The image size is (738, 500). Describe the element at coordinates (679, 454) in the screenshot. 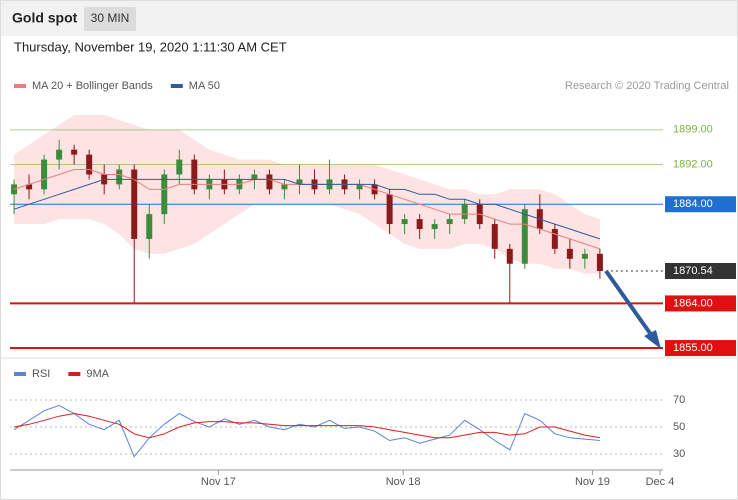

I see `y-tick-label: 30` at that location.